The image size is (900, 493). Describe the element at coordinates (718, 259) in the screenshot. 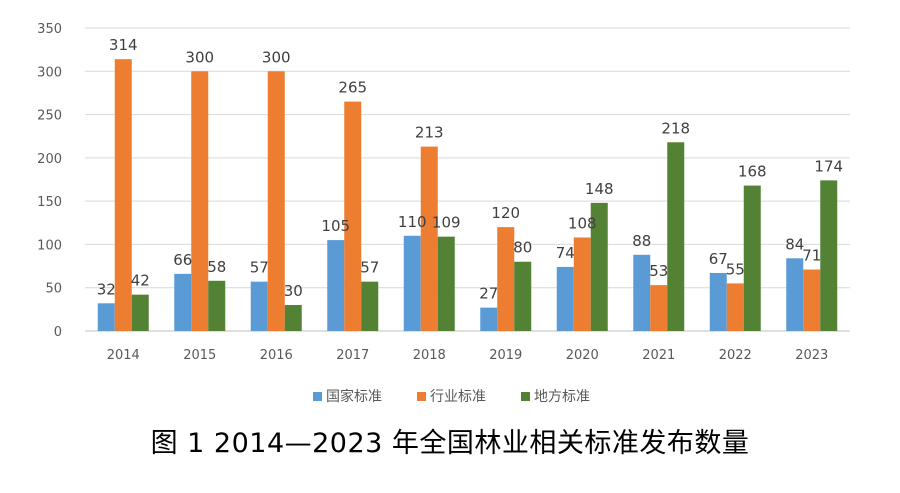

I see `data-label: 67` at that location.